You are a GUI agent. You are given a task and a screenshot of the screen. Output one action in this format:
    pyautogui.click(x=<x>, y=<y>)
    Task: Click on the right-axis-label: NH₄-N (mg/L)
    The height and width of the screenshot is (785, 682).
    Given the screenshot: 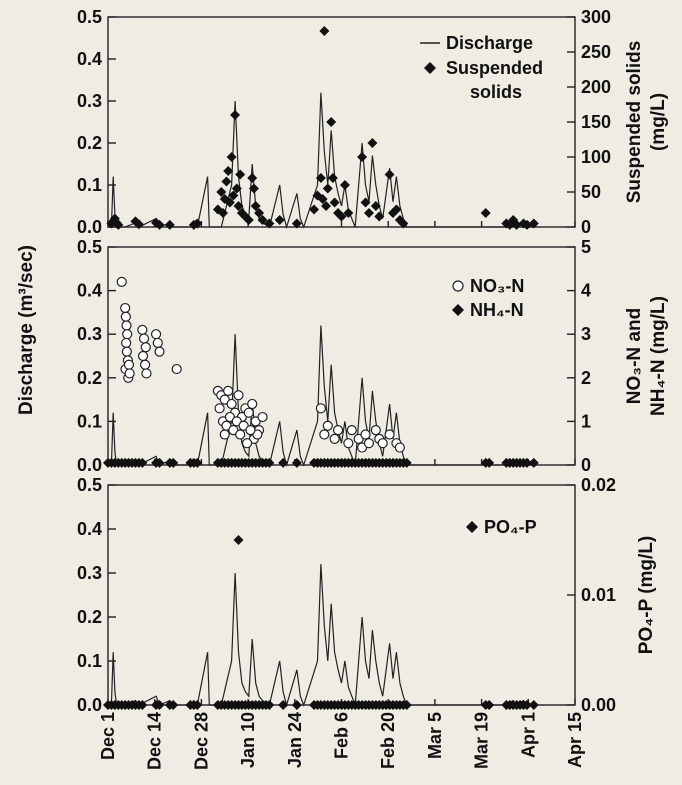 What is the action you would take?
    pyautogui.click(x=658, y=356)
    